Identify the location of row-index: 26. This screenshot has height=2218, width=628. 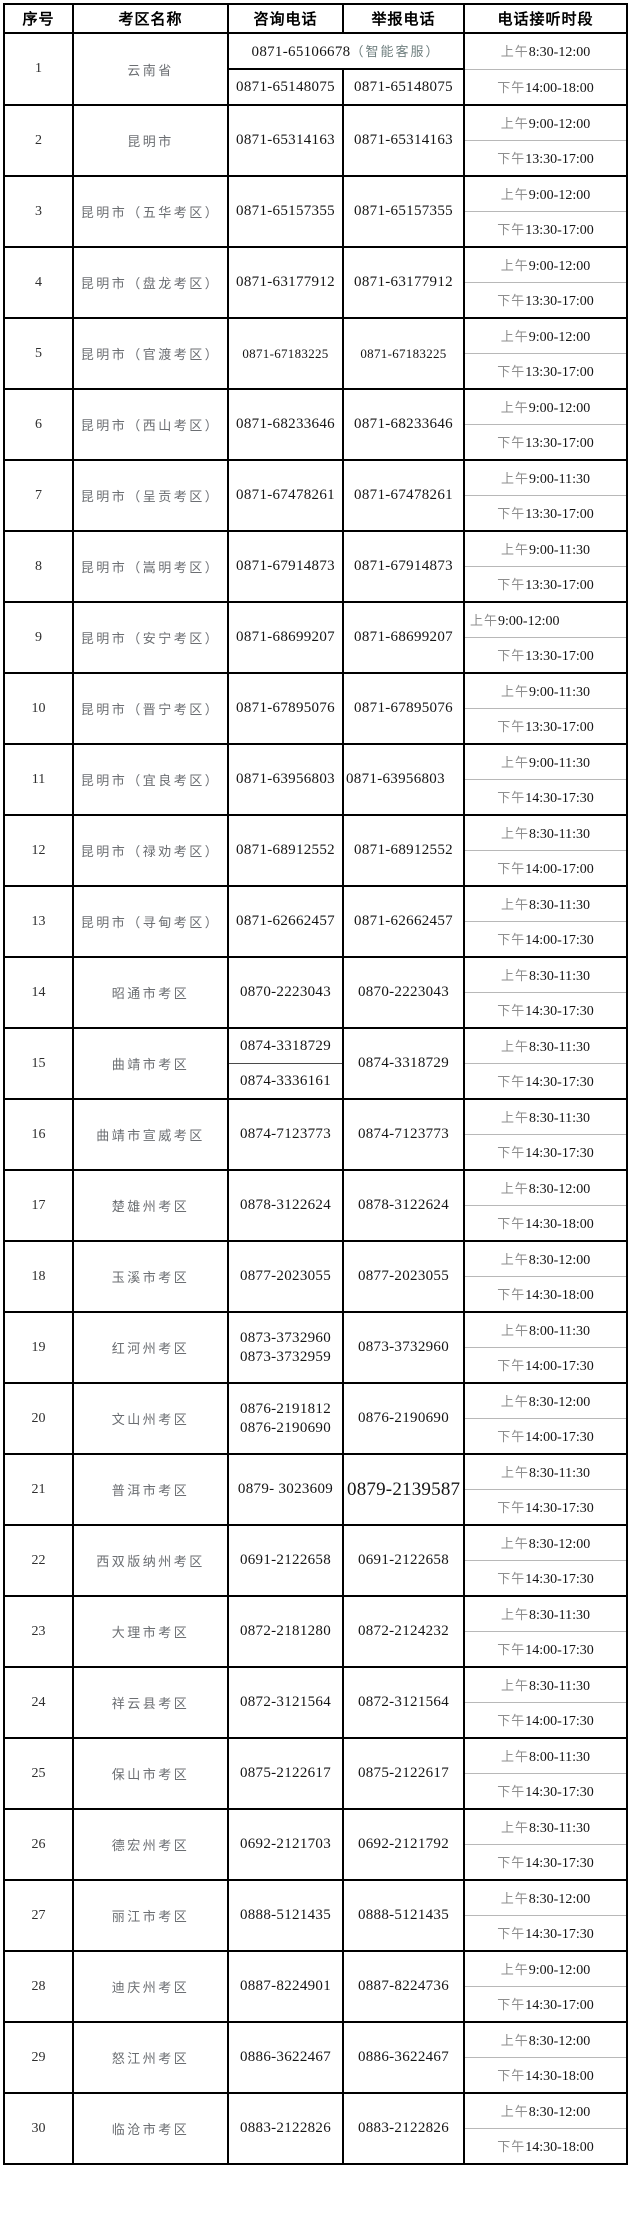
(38, 1844).